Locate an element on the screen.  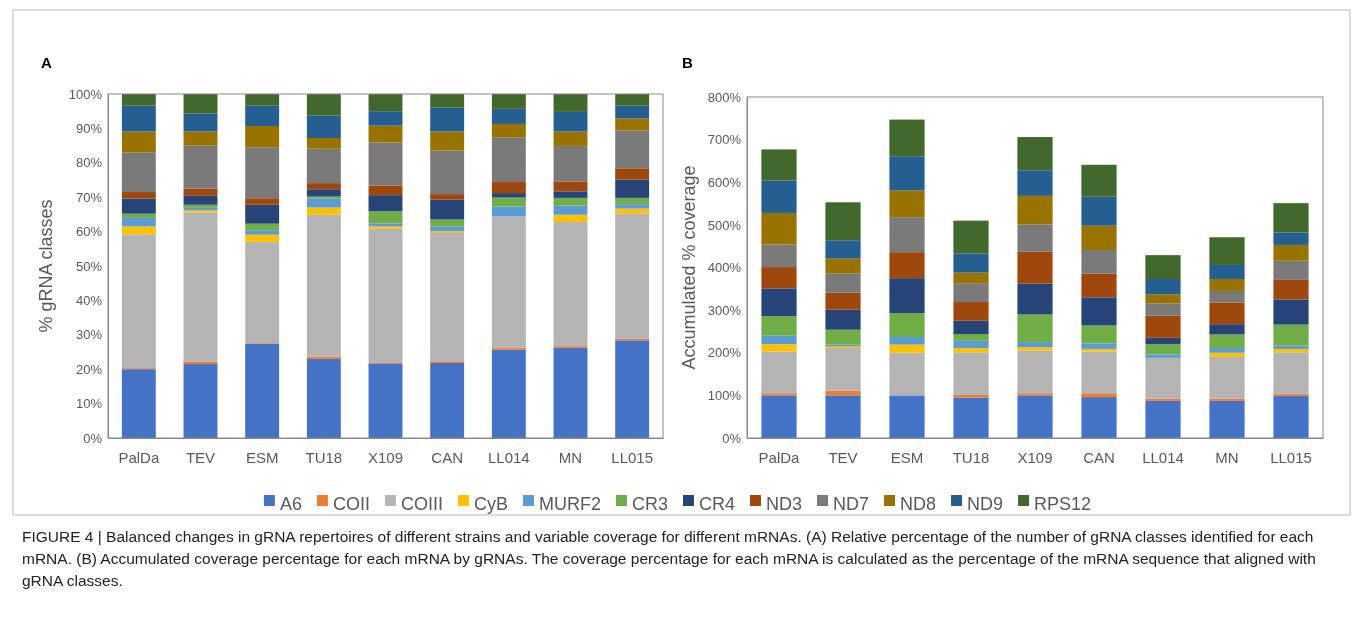
legend-label: ND8 is located at coordinates (918, 503).